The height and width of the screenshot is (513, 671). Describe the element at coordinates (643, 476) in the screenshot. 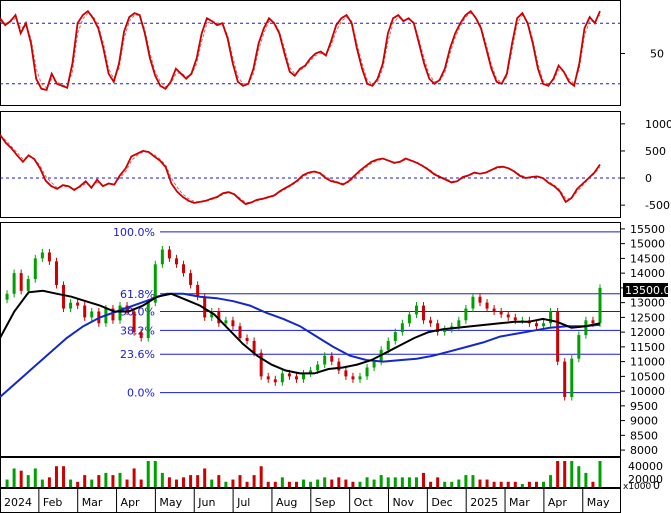

I see `volume-ticks: 40000 20000 x1000 0` at that location.